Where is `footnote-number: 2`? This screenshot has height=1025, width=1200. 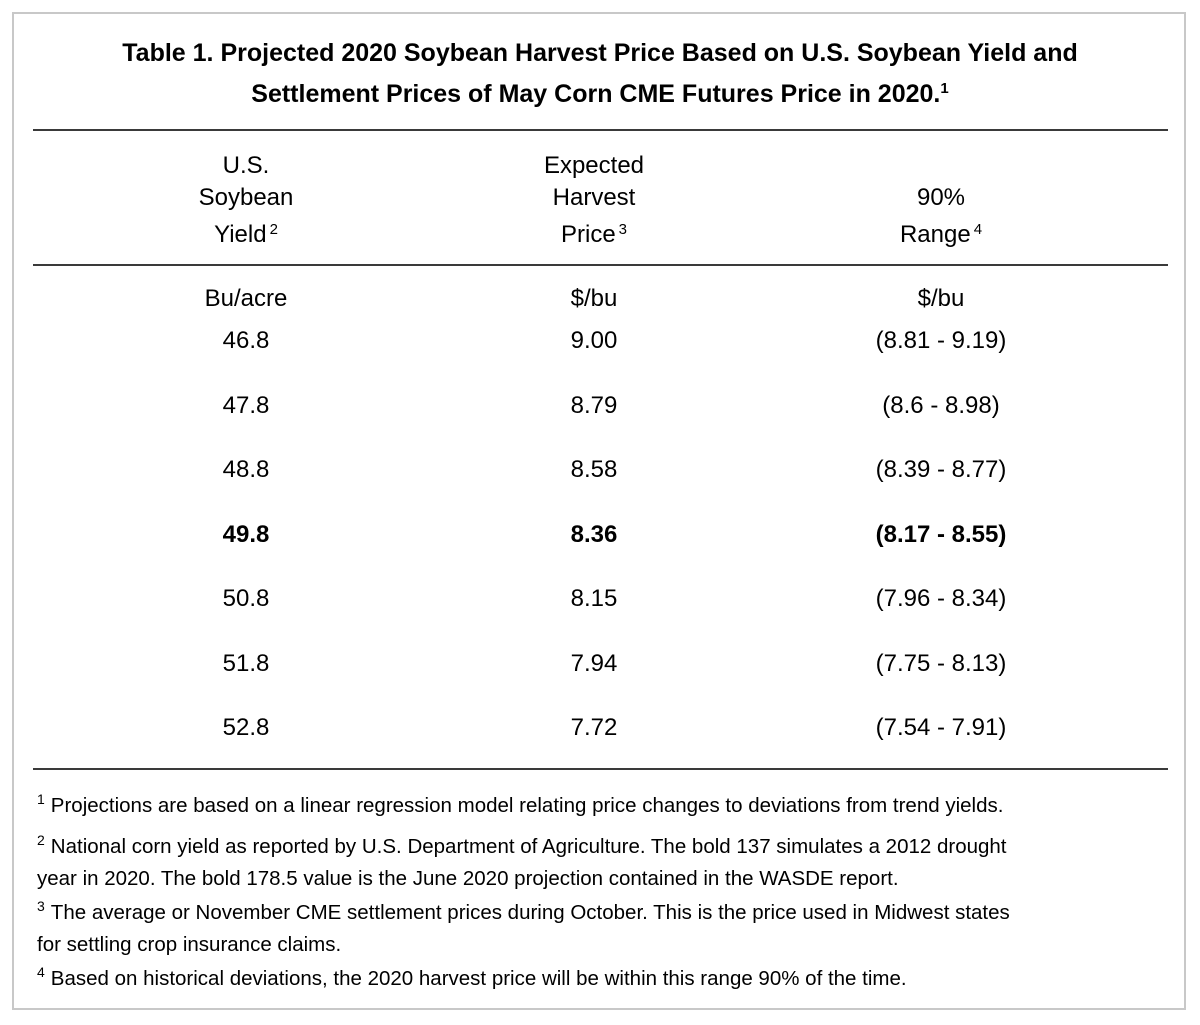
footnote-number: 2 is located at coordinates (41, 840).